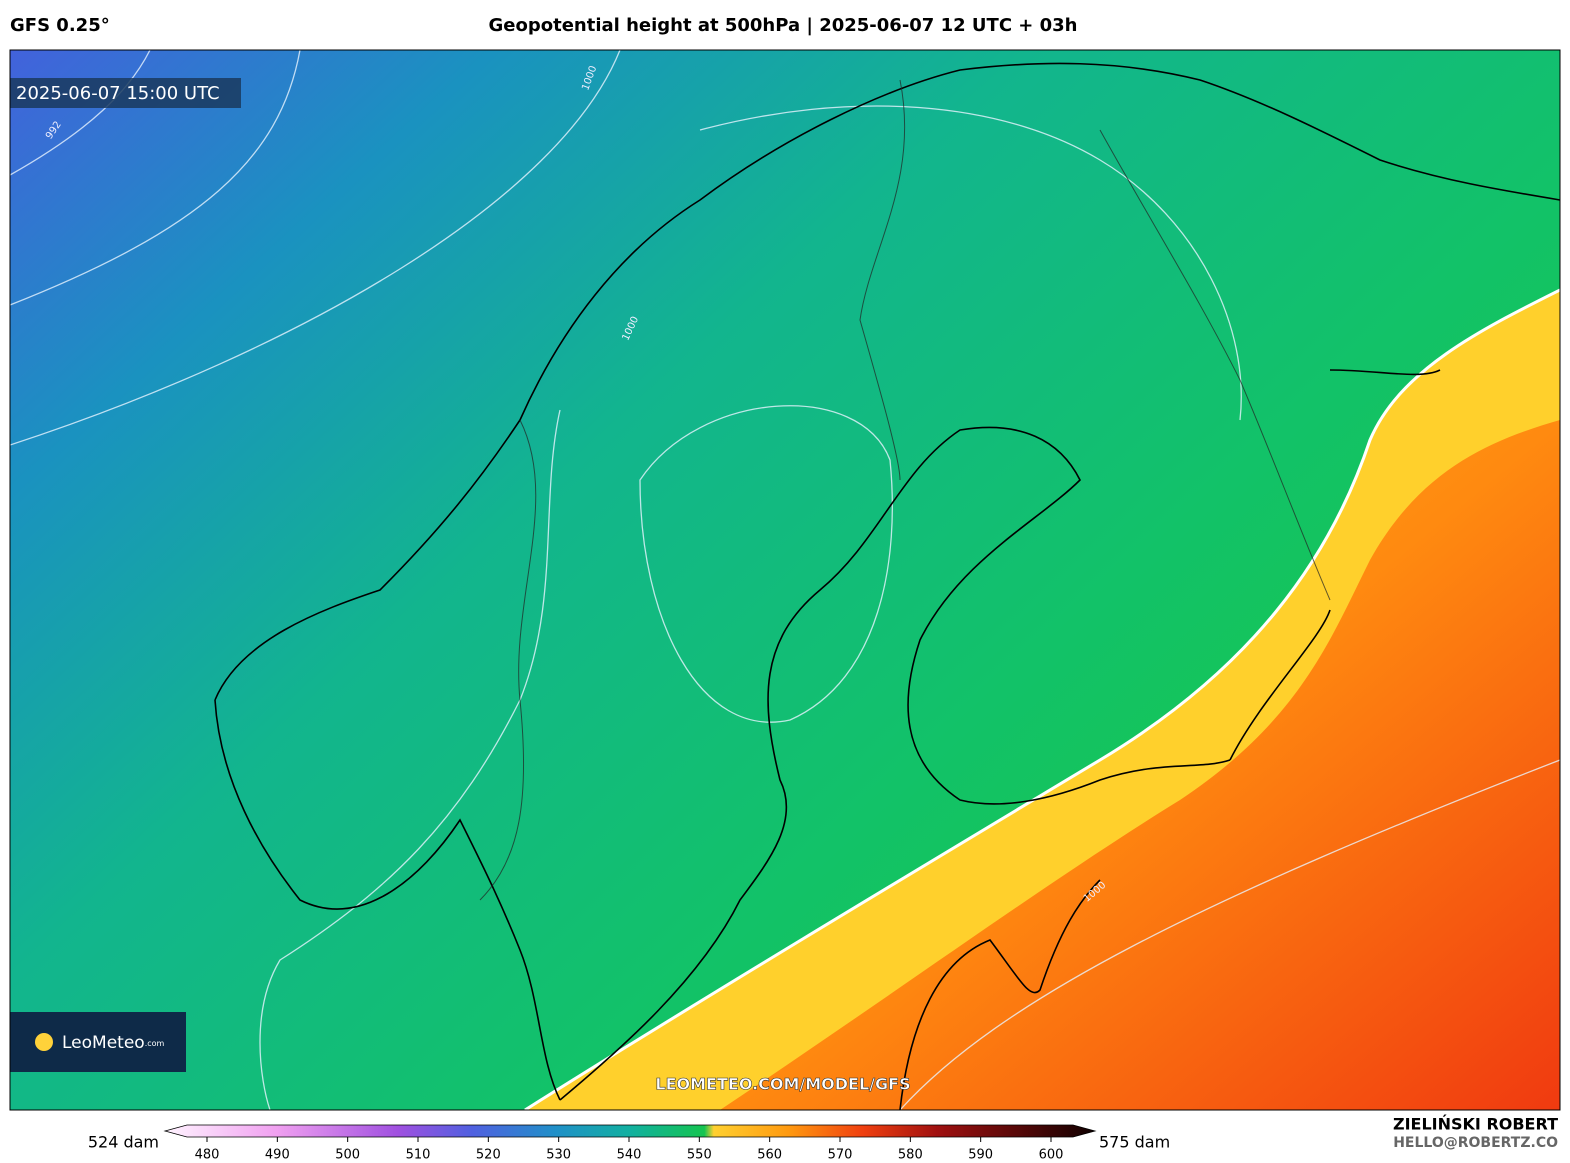 Image resolution: width=1570 pixels, height=1163 pixels. I want to click on colorbar-tick-label: 560, so click(769, 1155).